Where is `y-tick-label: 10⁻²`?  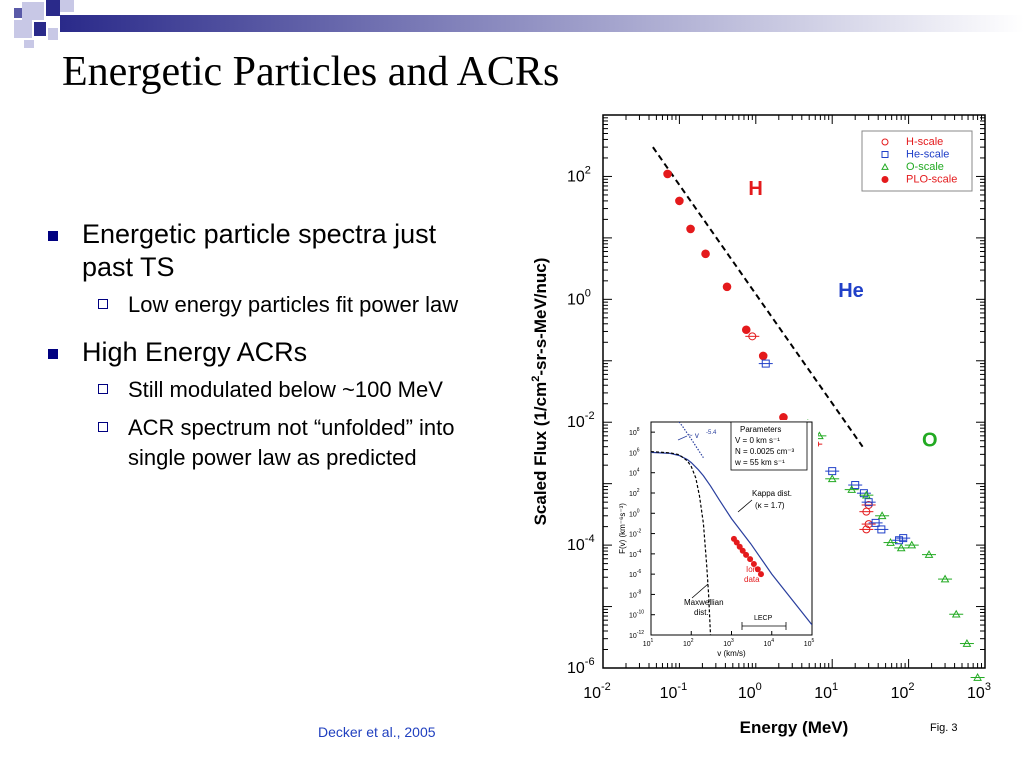 y-tick-label: 10⁻² is located at coordinates (581, 420).